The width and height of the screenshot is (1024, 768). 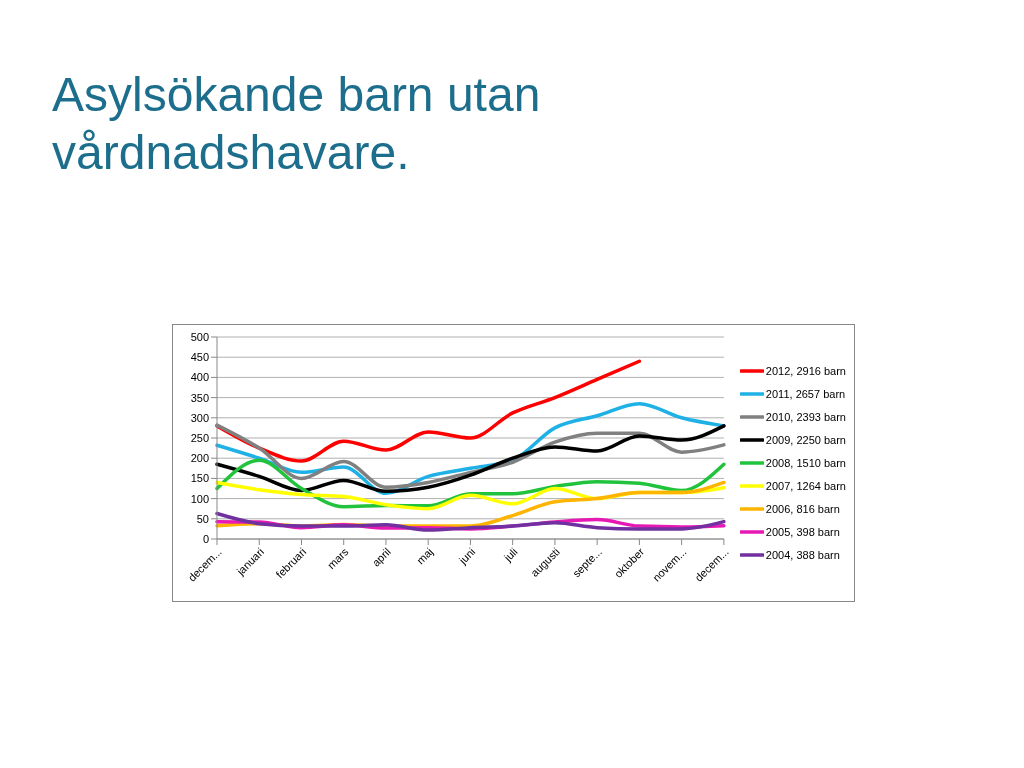 What do you see at coordinates (199, 498) in the screenshot?
I see `y-tick-label: 100` at bounding box center [199, 498].